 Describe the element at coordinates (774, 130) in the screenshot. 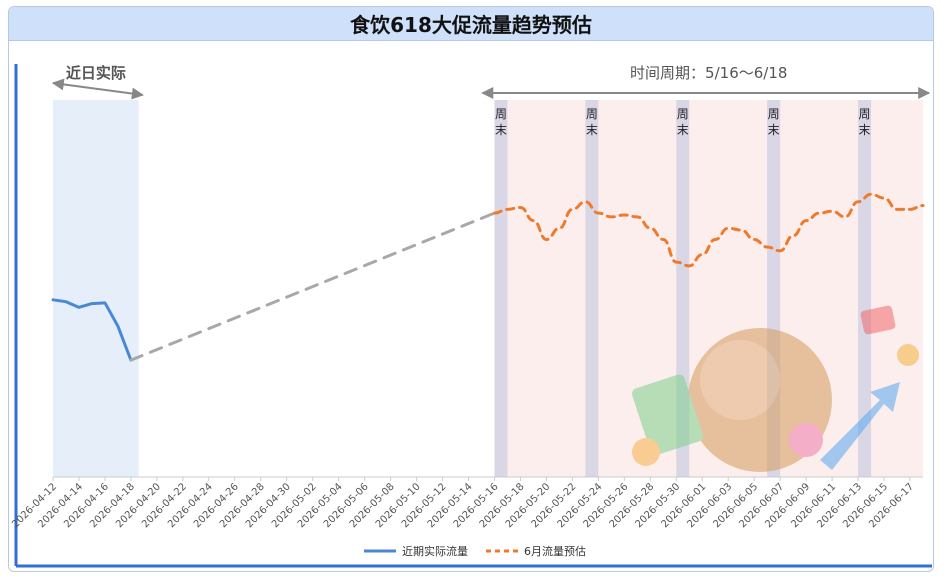

I see `weekend-label-4-2: 末` at that location.